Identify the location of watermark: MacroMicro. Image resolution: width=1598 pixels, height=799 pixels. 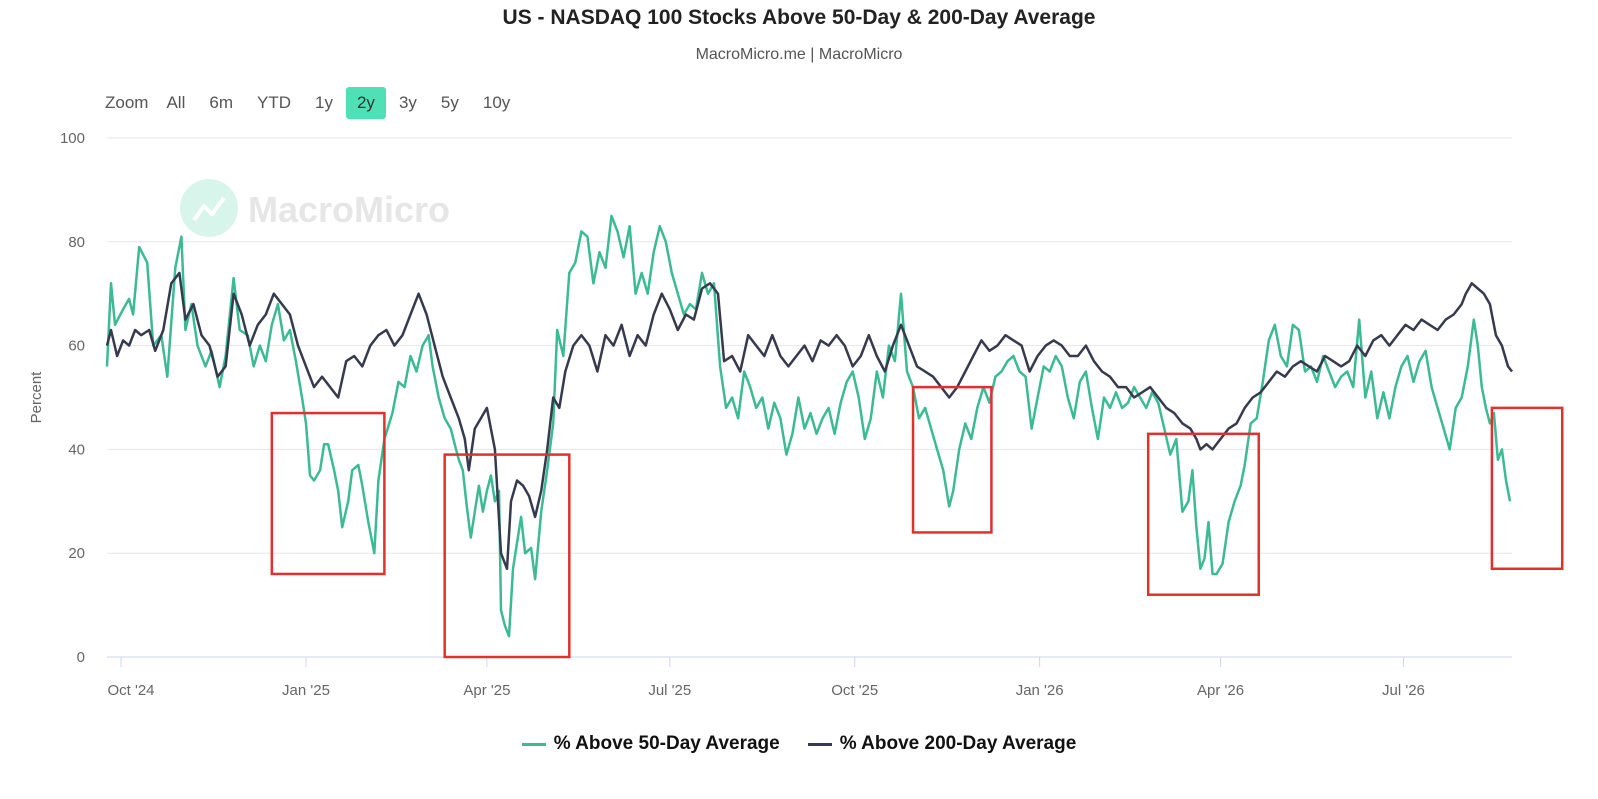
(315, 208).